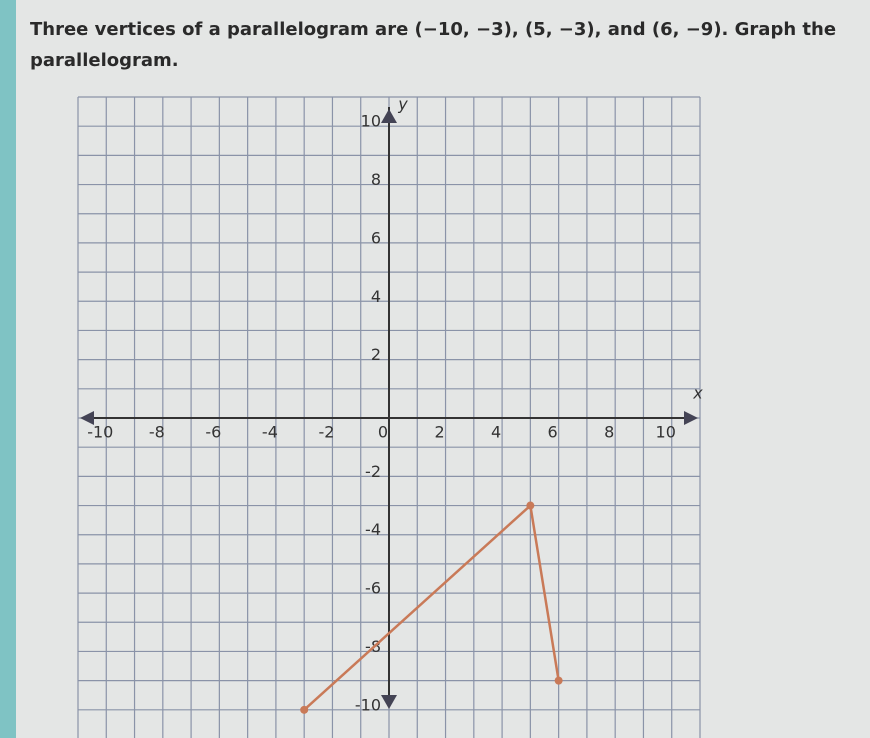 This screenshot has height=738, width=870. Describe the element at coordinates (376, 179) in the screenshot. I see `y-tick-label: 8` at that location.